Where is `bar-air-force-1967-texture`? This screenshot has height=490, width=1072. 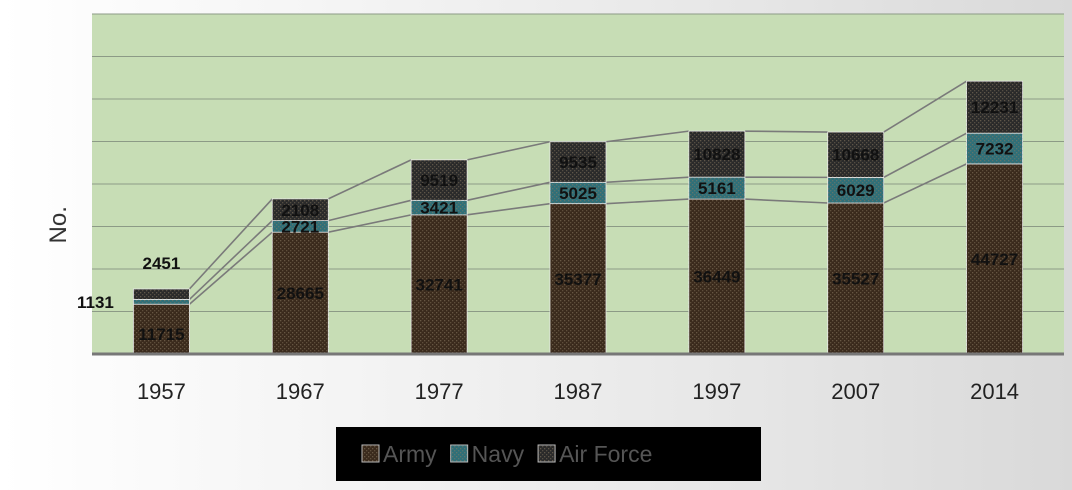 bar-air-force-1967-texture is located at coordinates (300, 209).